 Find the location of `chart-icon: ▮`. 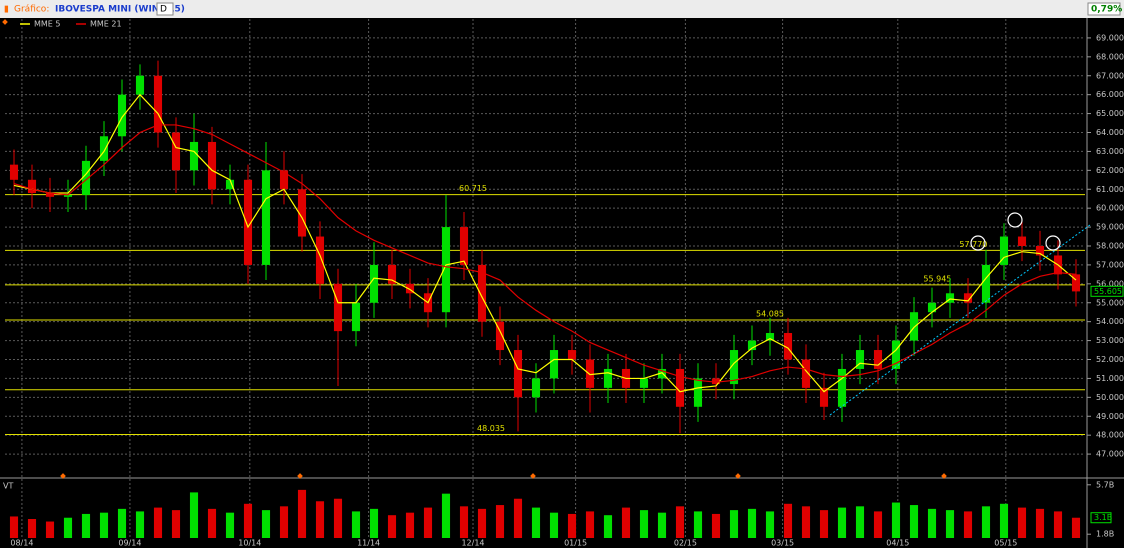

chart-icon: ▮ is located at coordinates (6, 10).